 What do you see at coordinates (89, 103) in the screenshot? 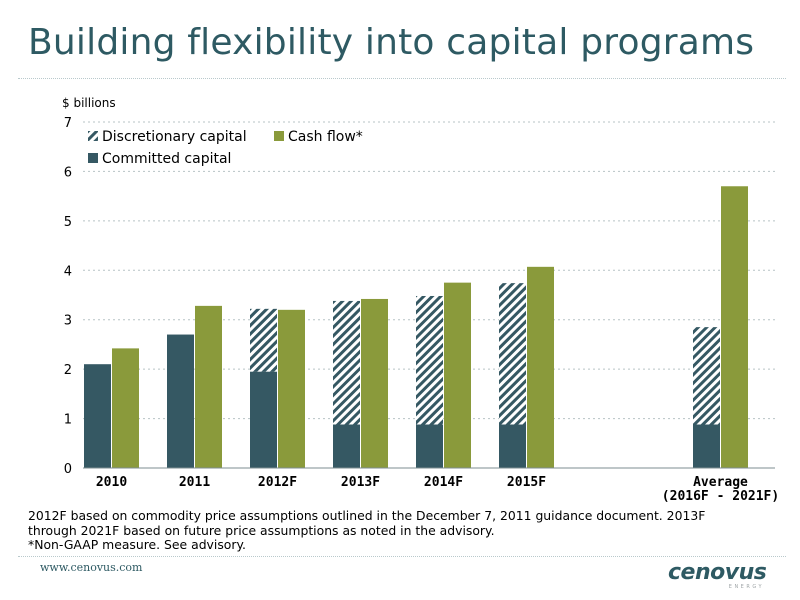
I see `y-axis-label: $ billions` at bounding box center [89, 103].